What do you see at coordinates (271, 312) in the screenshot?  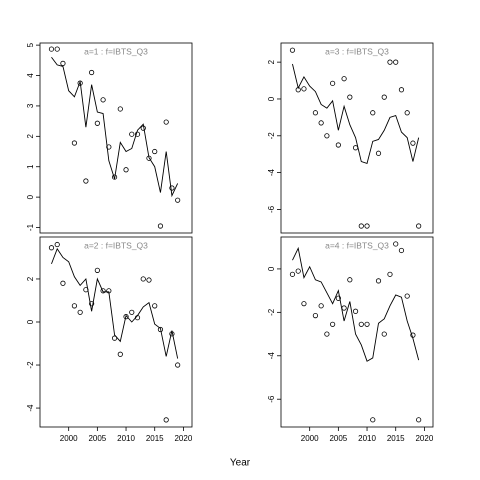 I see `y-tick-label: -2` at bounding box center [271, 312].